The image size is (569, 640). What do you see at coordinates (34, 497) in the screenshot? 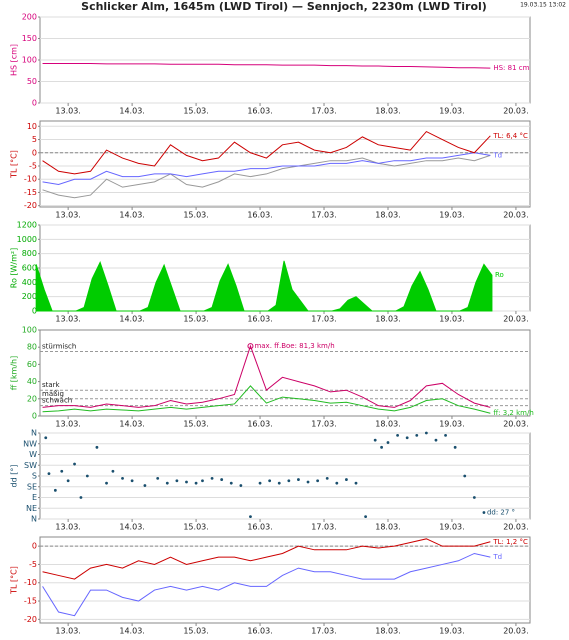
I see `y-tick-label: E` at bounding box center [34, 497].